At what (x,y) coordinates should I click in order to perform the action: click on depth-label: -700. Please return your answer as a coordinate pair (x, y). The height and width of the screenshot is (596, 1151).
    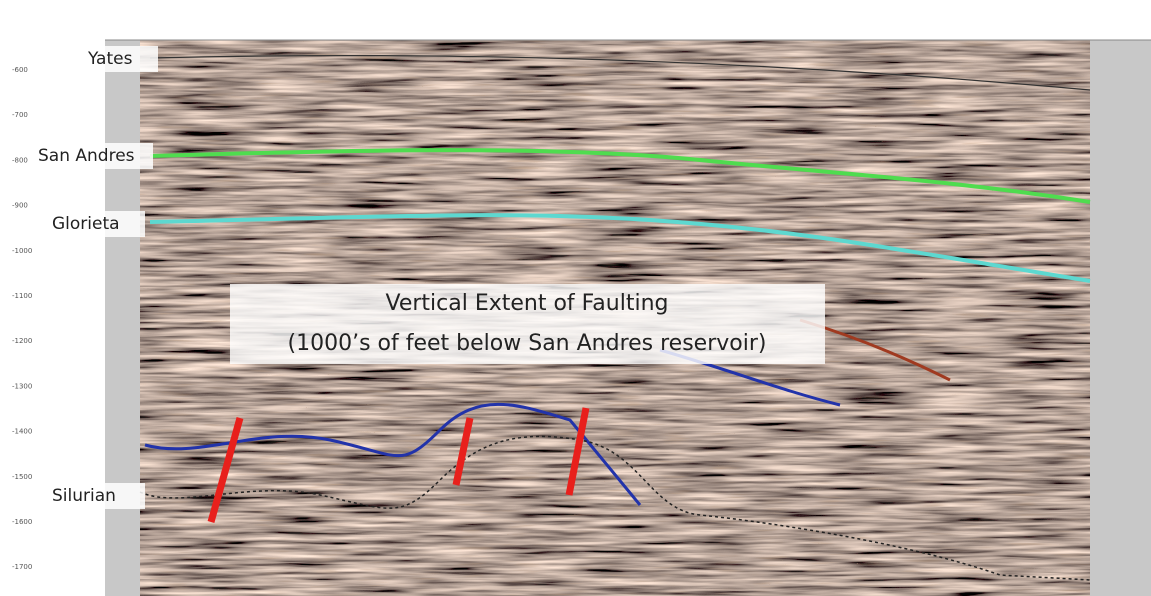
    Looking at the image, I should click on (20, 115).